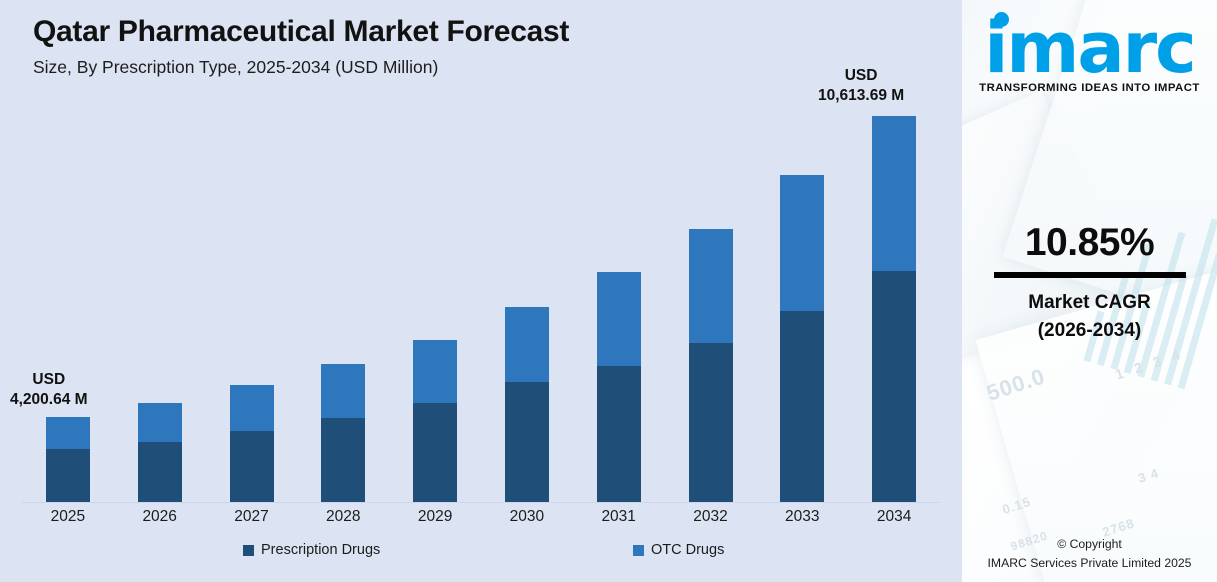 This screenshot has width=1217, height=582. What do you see at coordinates (1089, 562) in the screenshot?
I see `copyright-line-2: IMARC Services Private Limited 2025` at bounding box center [1089, 562].